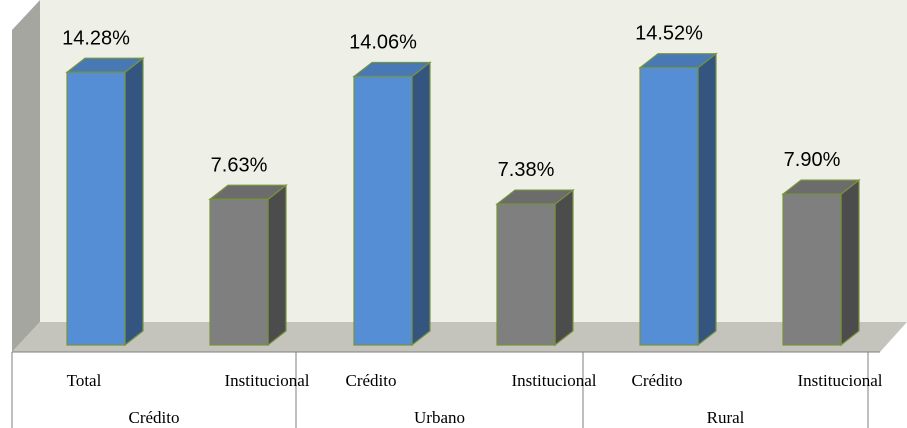 The image size is (907, 428). Describe the element at coordinates (726, 417) in the screenshot. I see `group-label: Rural` at that location.